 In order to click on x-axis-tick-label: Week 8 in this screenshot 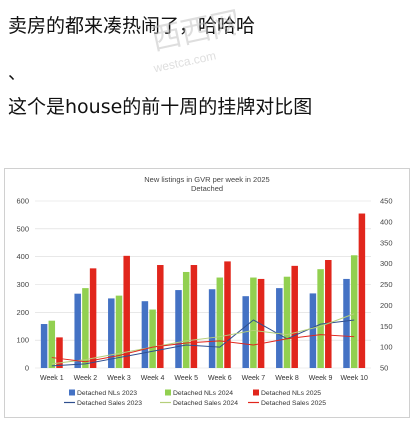, I will do `click(287, 378)`.